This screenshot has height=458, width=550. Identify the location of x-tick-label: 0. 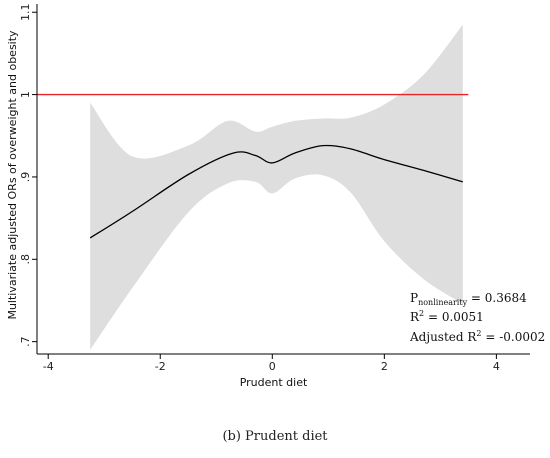
(272, 366).